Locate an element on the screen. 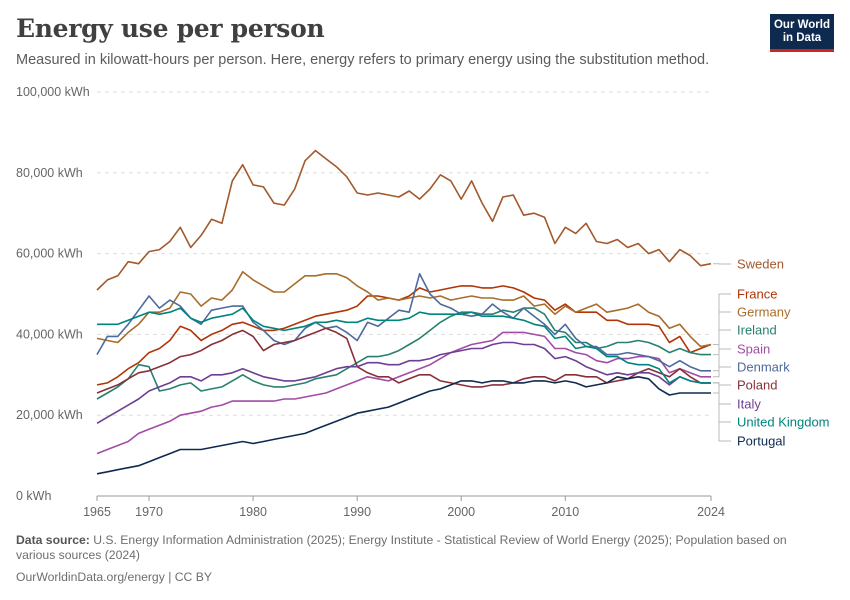 The image size is (850, 600). logo-line-1: Our World is located at coordinates (801, 25).